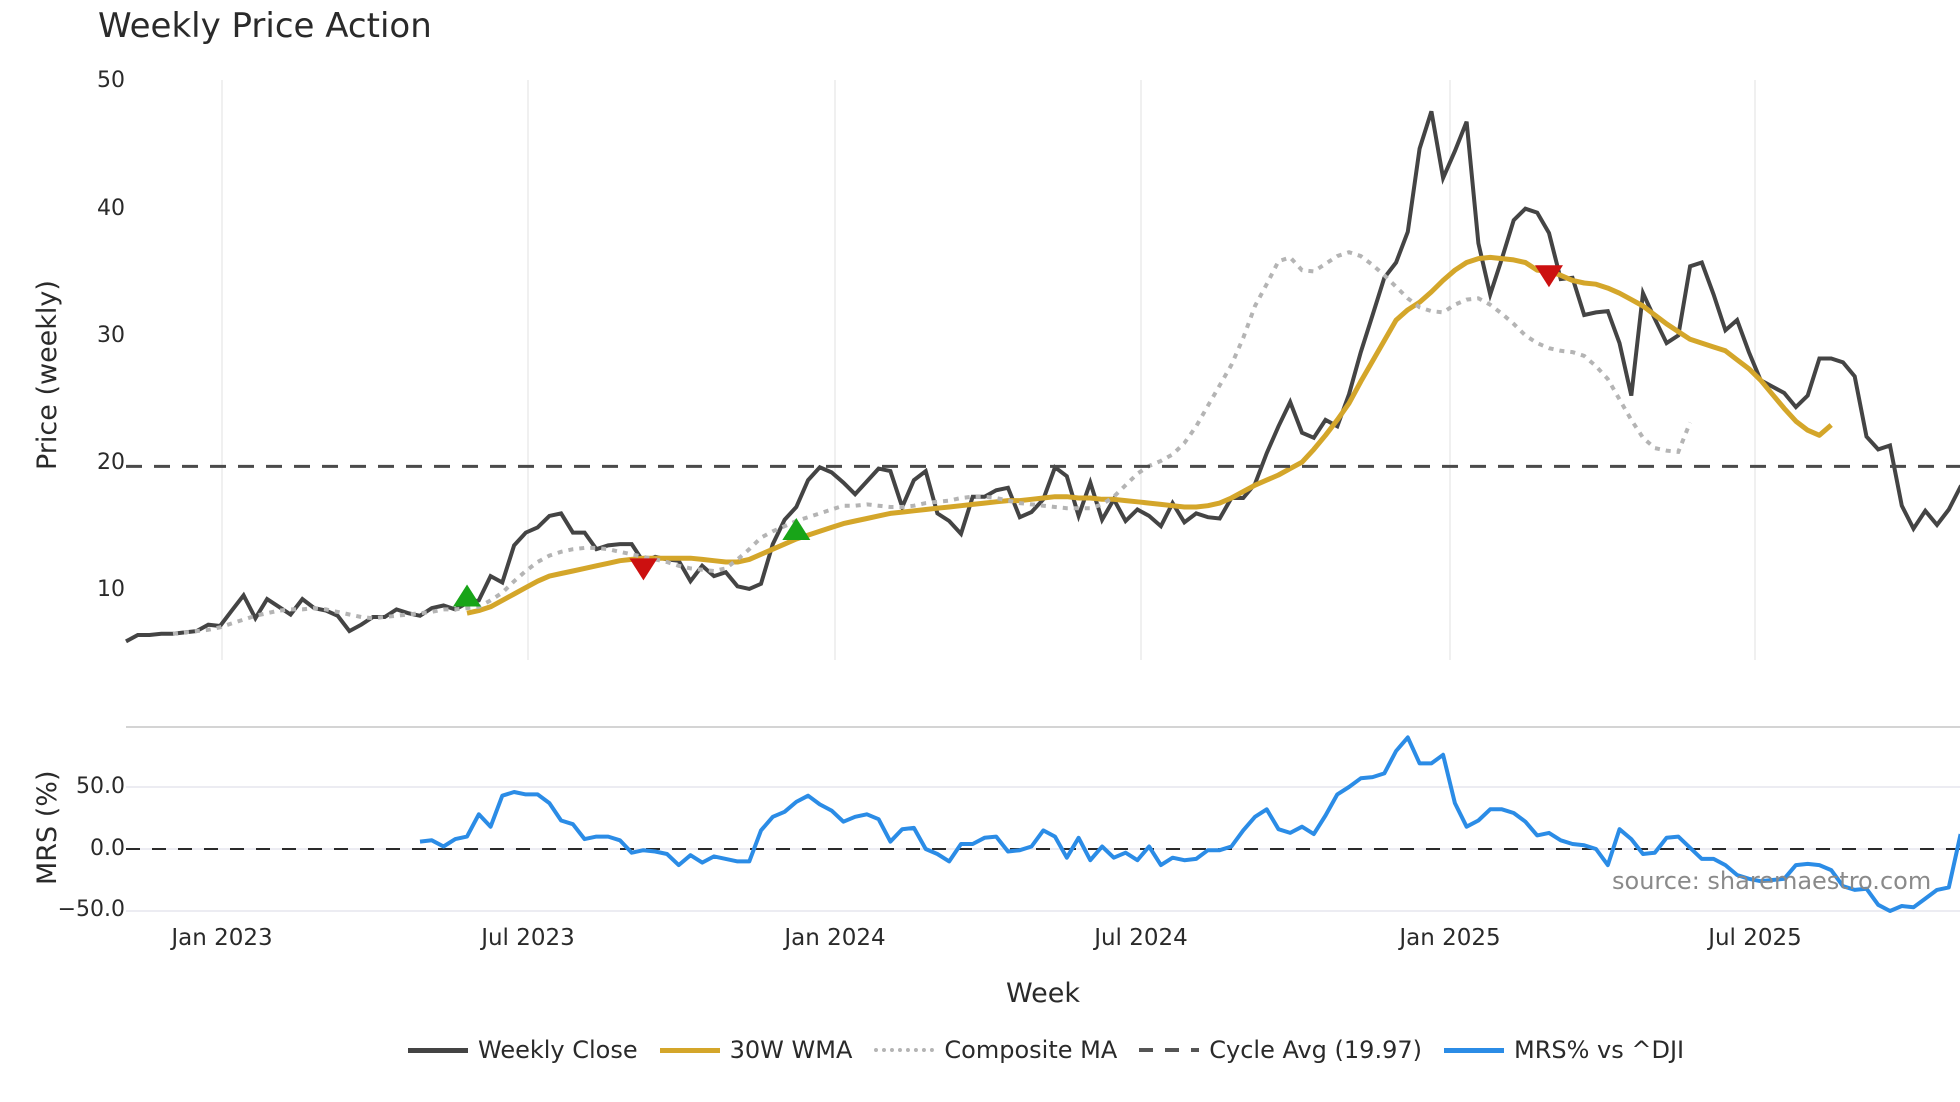 The width and height of the screenshot is (1960, 1102). Describe the element at coordinates (528, 938) in the screenshot. I see `x-tick-jul-2023: Jul 2023` at that location.